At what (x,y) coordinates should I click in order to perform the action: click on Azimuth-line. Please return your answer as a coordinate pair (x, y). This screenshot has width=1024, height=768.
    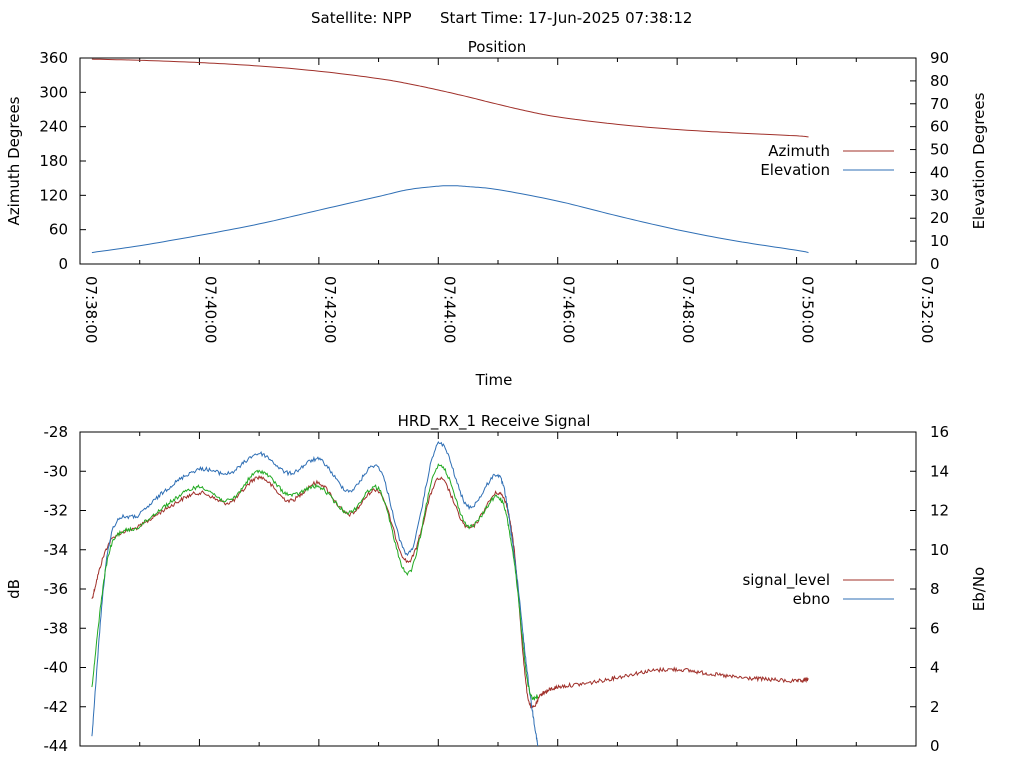
    Looking at the image, I should click on (450, 98).